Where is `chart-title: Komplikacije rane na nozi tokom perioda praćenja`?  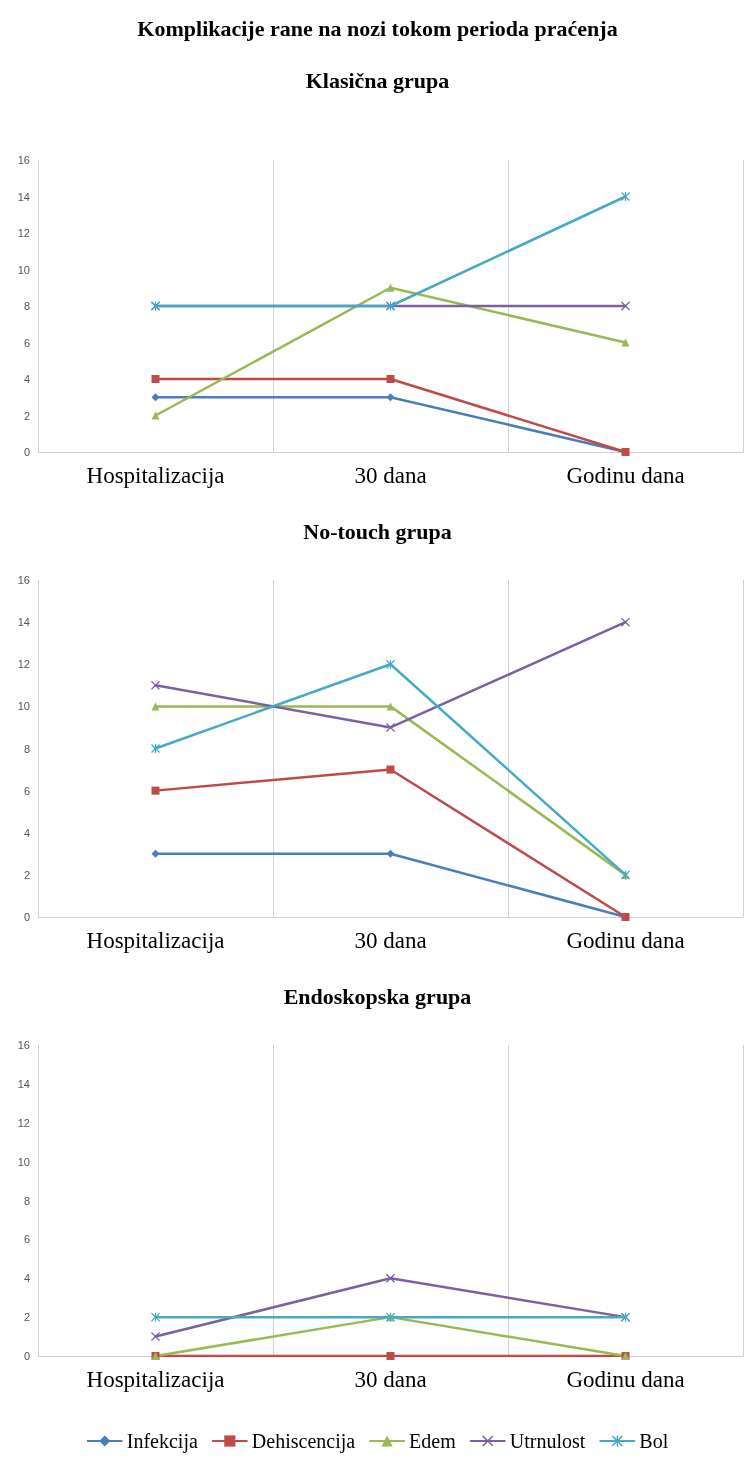
chart-title: Komplikacije rane na nozi tokom perioda praćenja is located at coordinates (377, 28).